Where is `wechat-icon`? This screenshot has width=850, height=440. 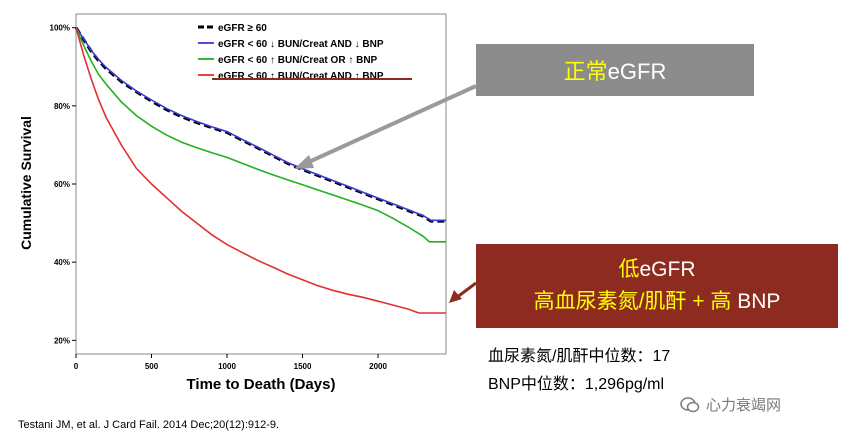
wechat-icon is located at coordinates (690, 404).